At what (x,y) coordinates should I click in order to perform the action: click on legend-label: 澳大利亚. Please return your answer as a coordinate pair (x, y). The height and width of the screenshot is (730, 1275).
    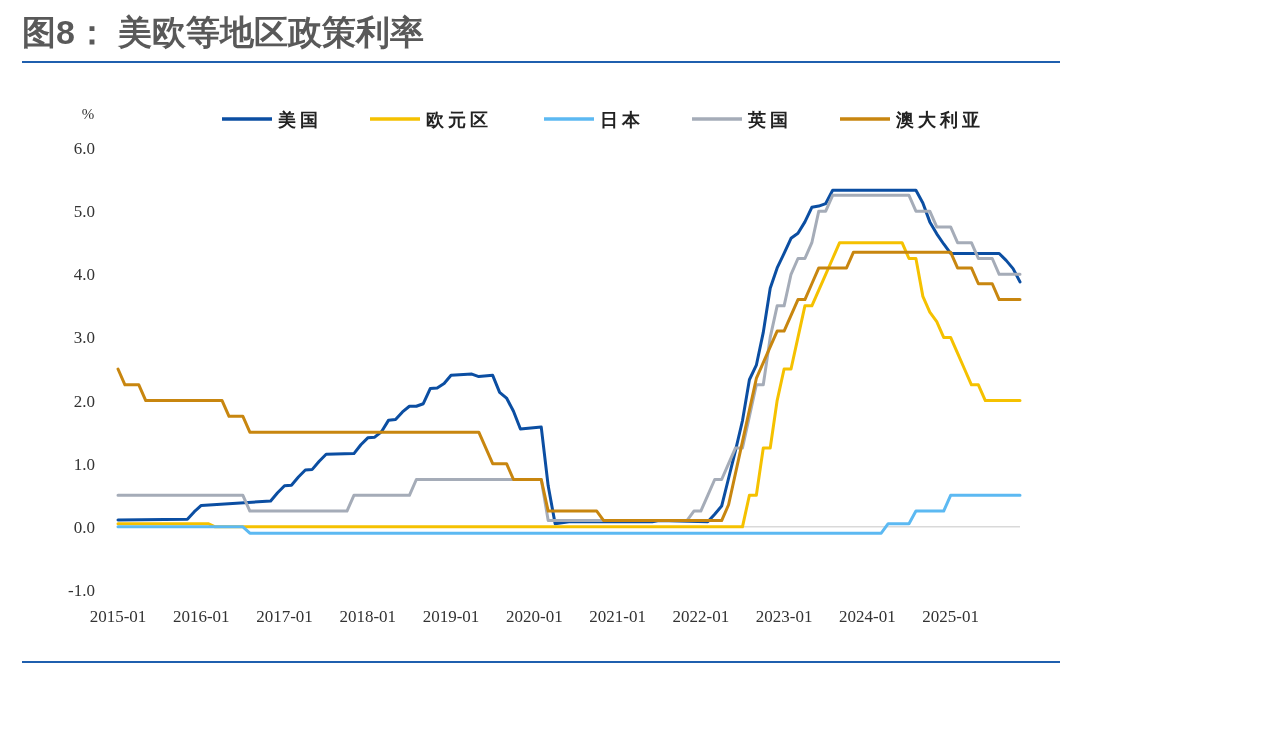
    Looking at the image, I should click on (939, 120).